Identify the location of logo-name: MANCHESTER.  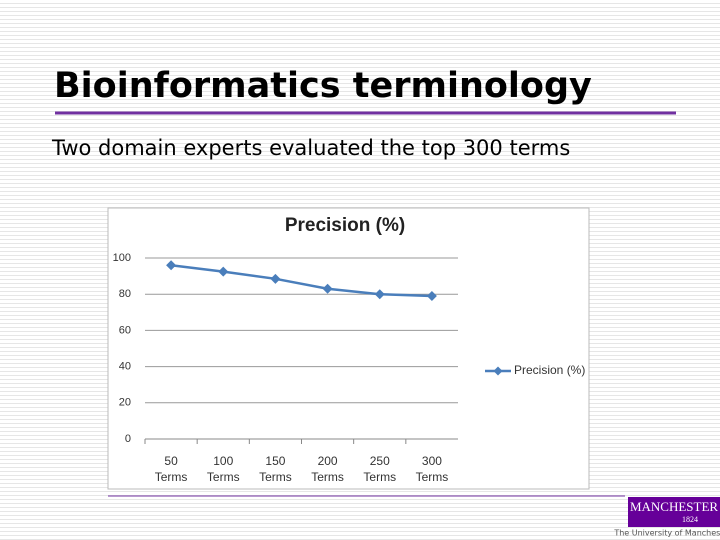
(674, 506).